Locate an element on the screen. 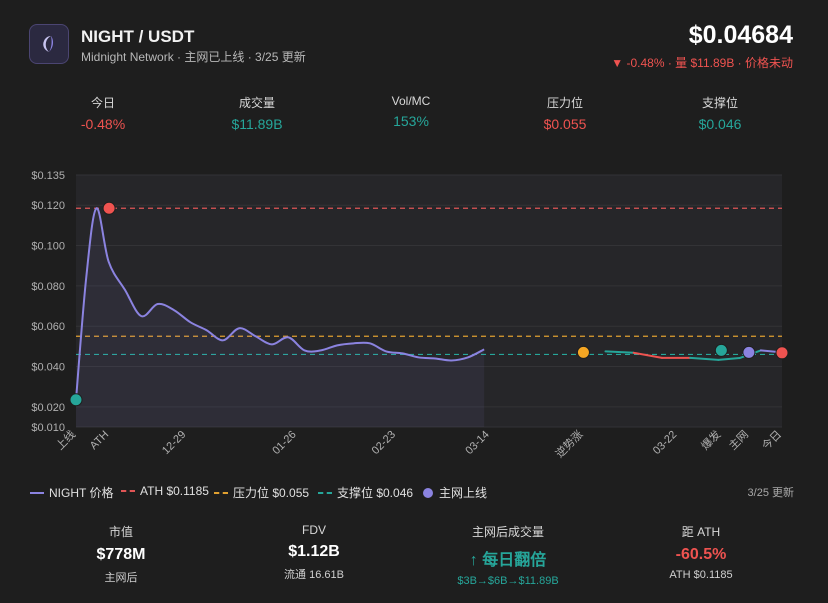 This screenshot has height=603, width=828. legend-item-price: NIGHT 价格 is located at coordinates (71, 492).